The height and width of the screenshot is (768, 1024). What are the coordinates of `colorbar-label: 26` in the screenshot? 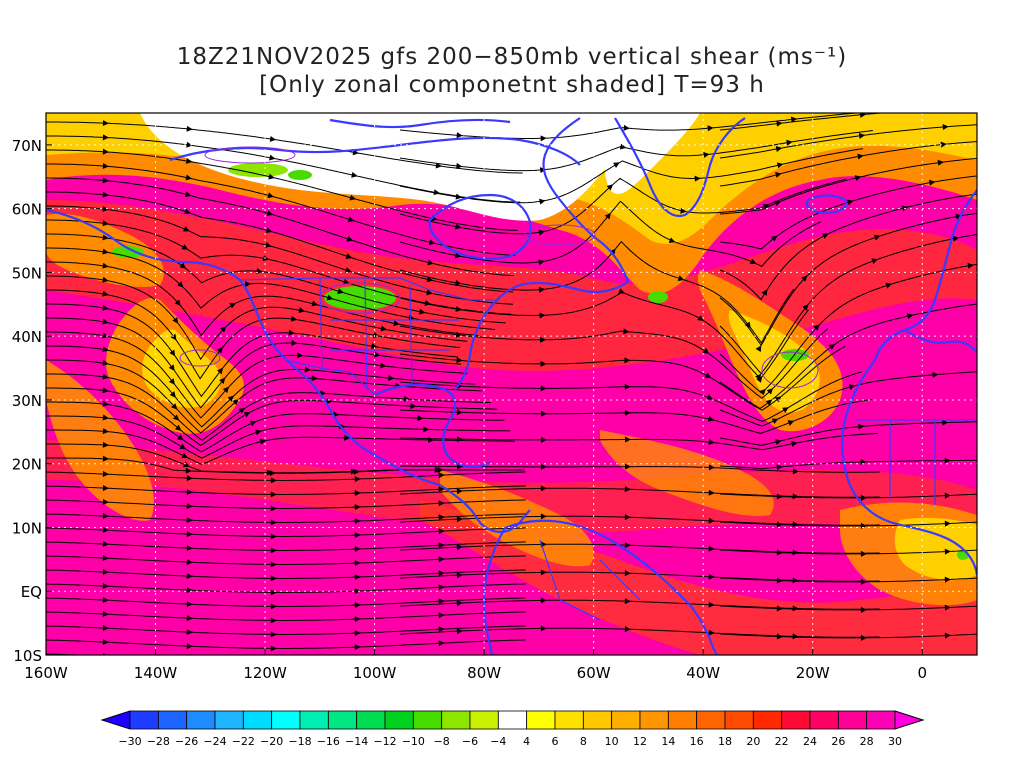 It's located at (838, 741).